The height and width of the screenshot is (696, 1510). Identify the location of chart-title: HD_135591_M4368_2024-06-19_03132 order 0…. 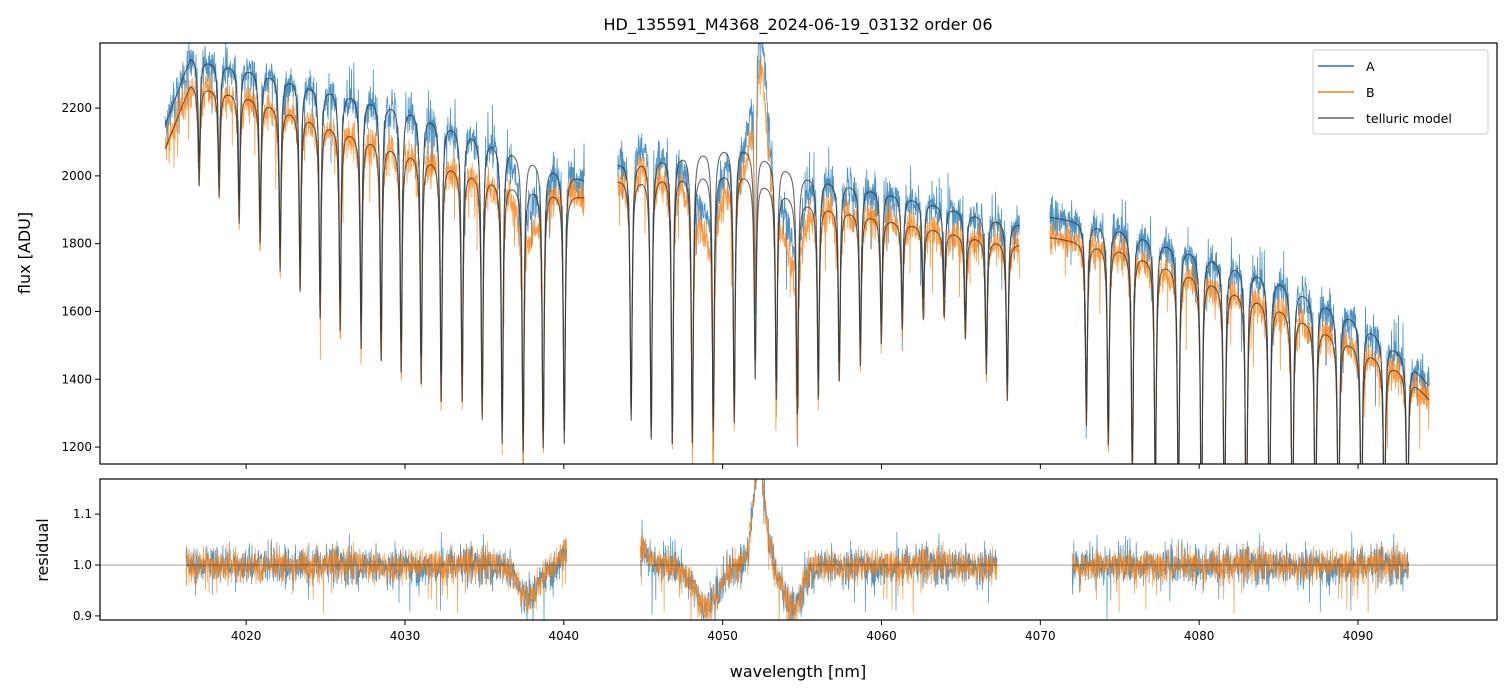
(797, 25).